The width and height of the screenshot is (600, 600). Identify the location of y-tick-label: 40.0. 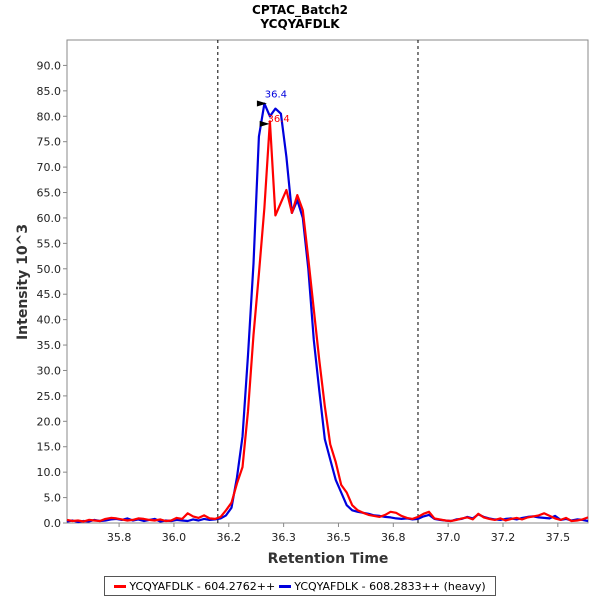
(49, 320).